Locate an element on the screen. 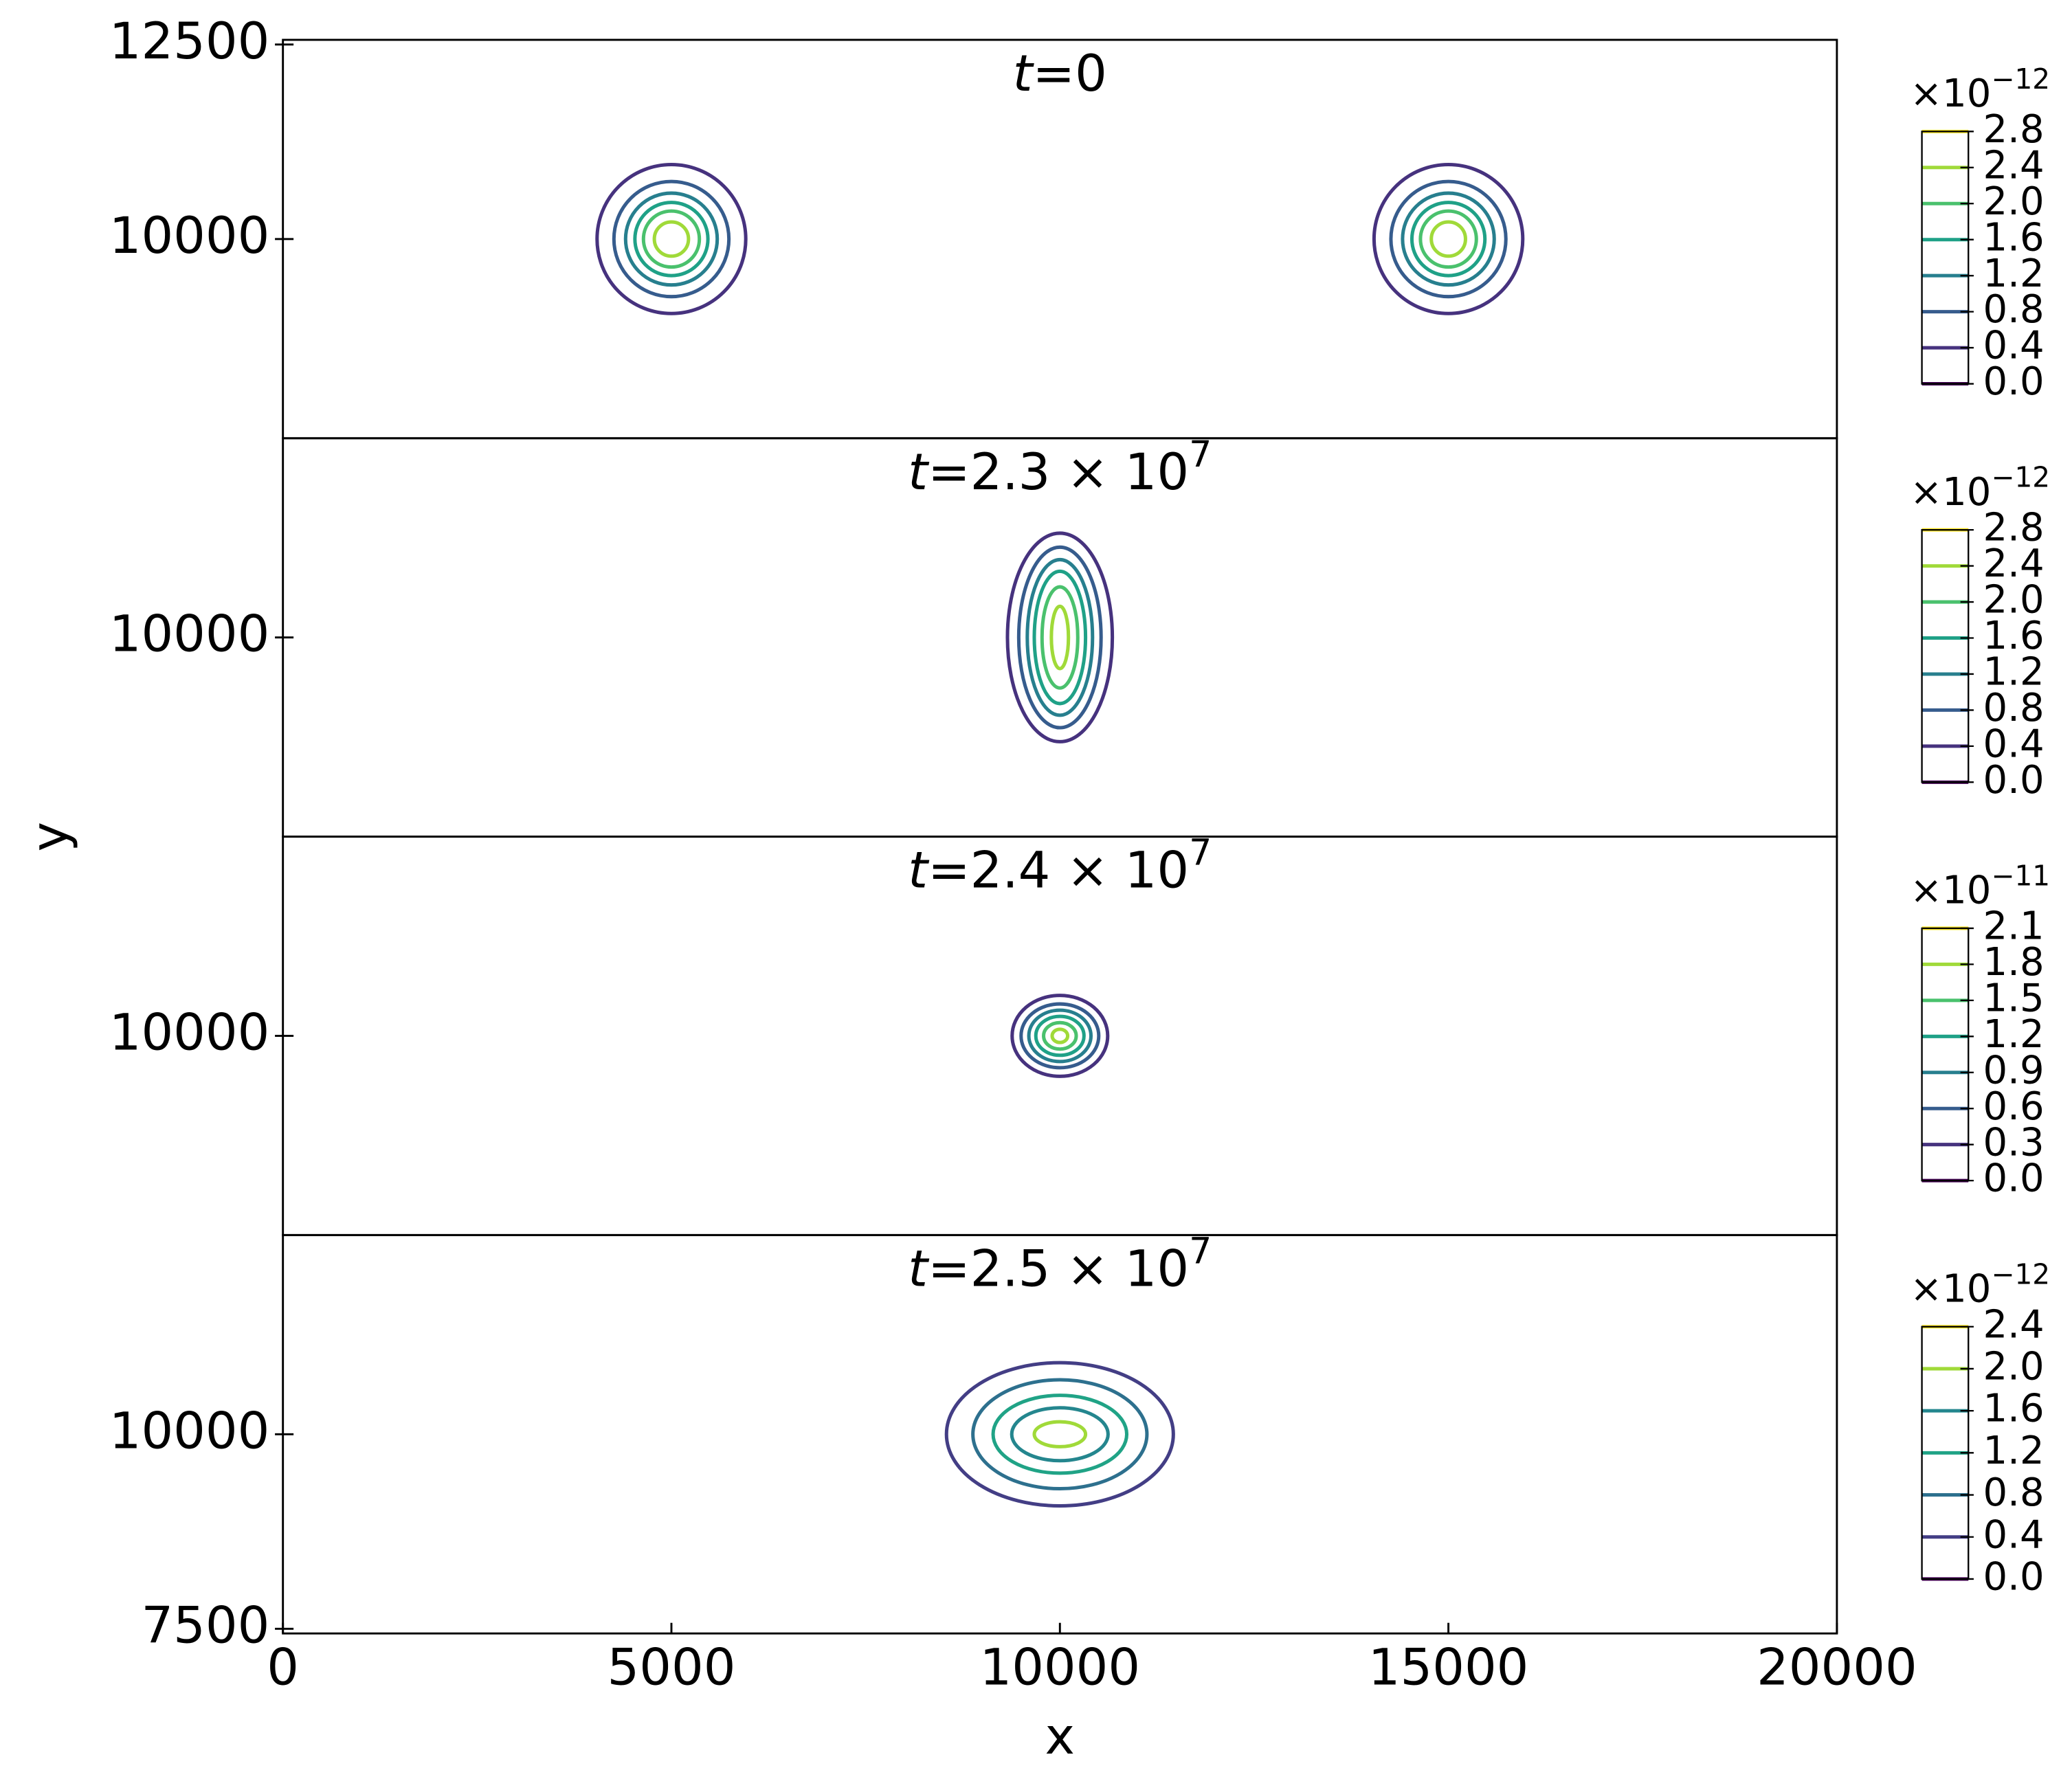 This screenshot has height=1779, width=2072. colorbar-multiplier: ×10⁻¹¹ is located at coordinates (1980, 886).